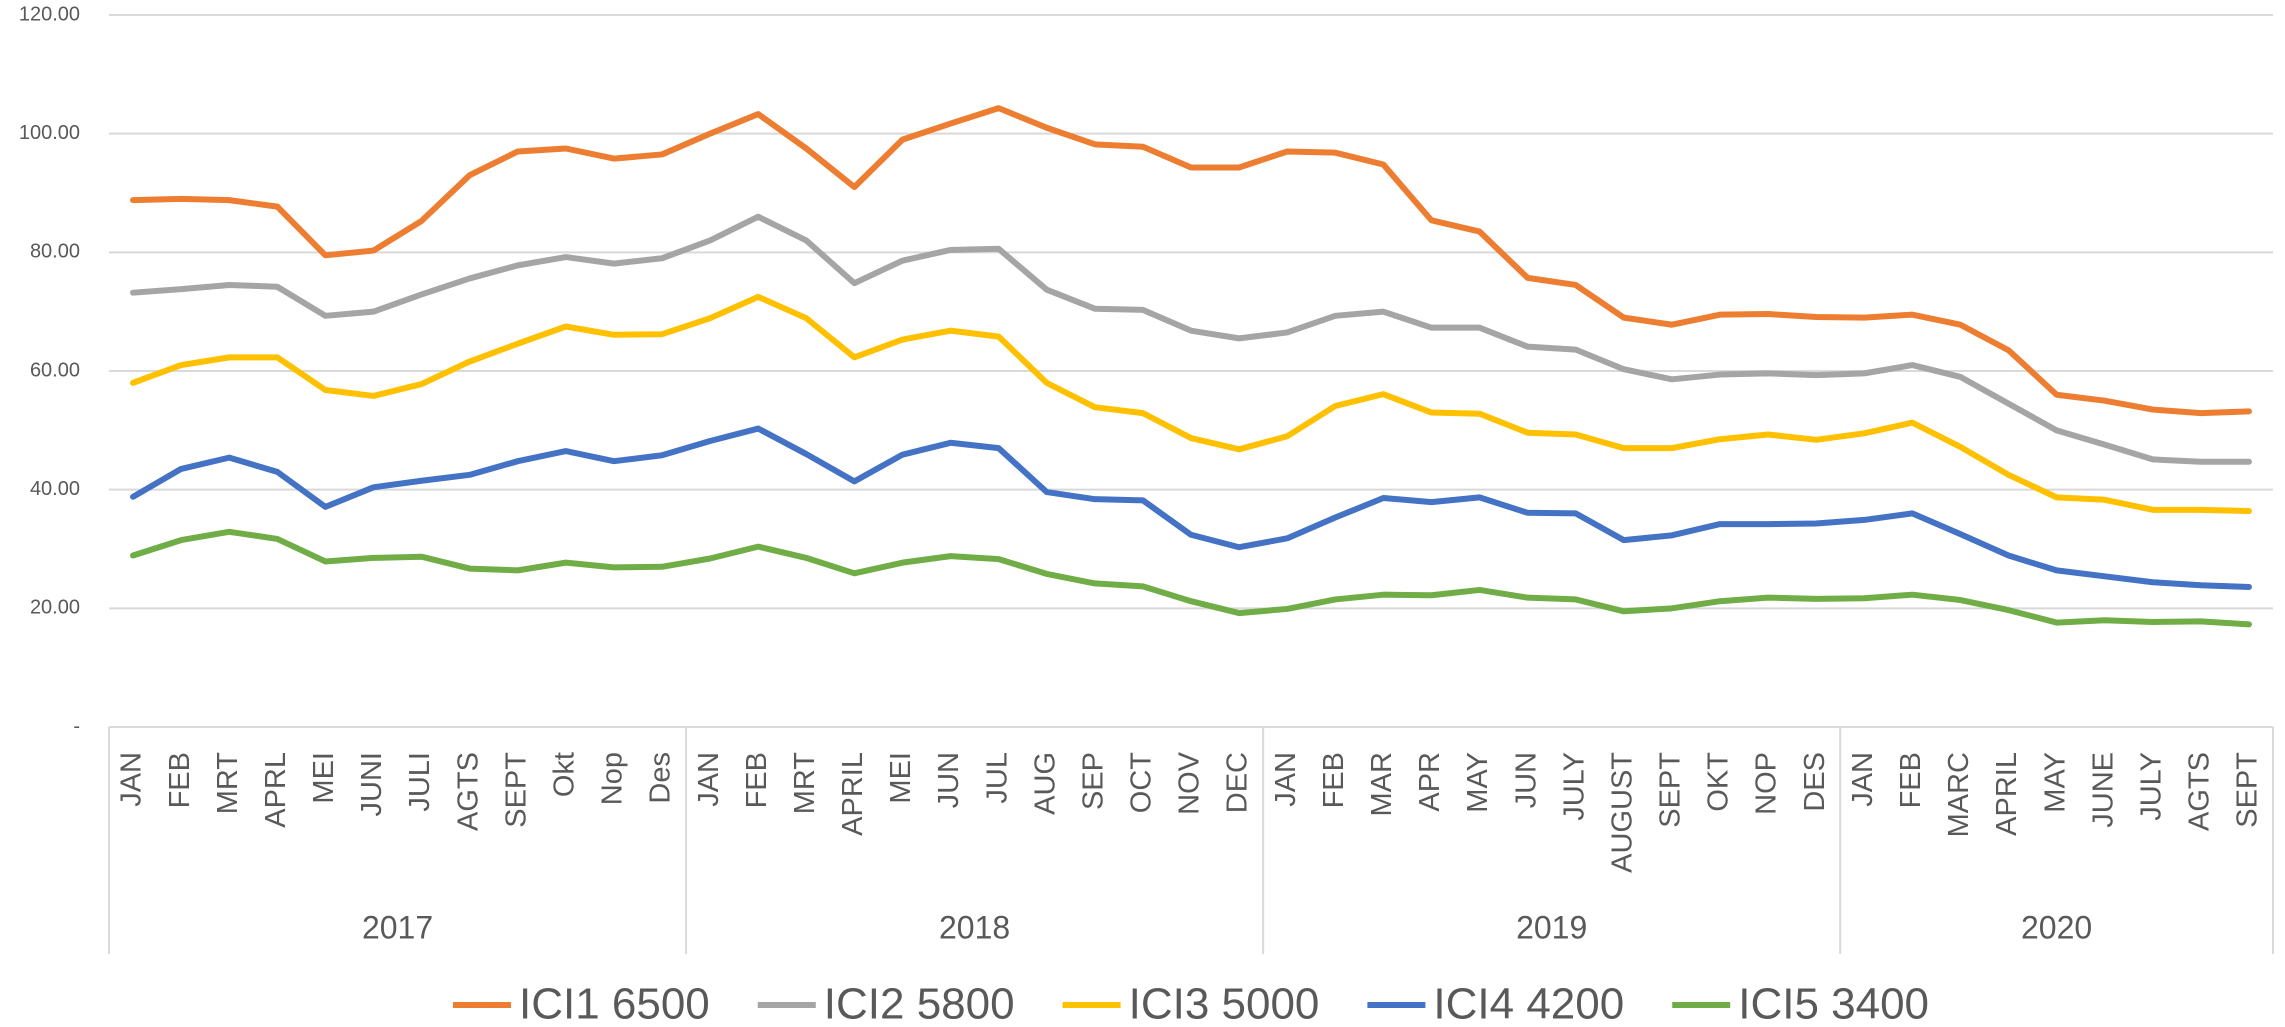  I want to click on x-tick-label: DES, so click(1815, 782).